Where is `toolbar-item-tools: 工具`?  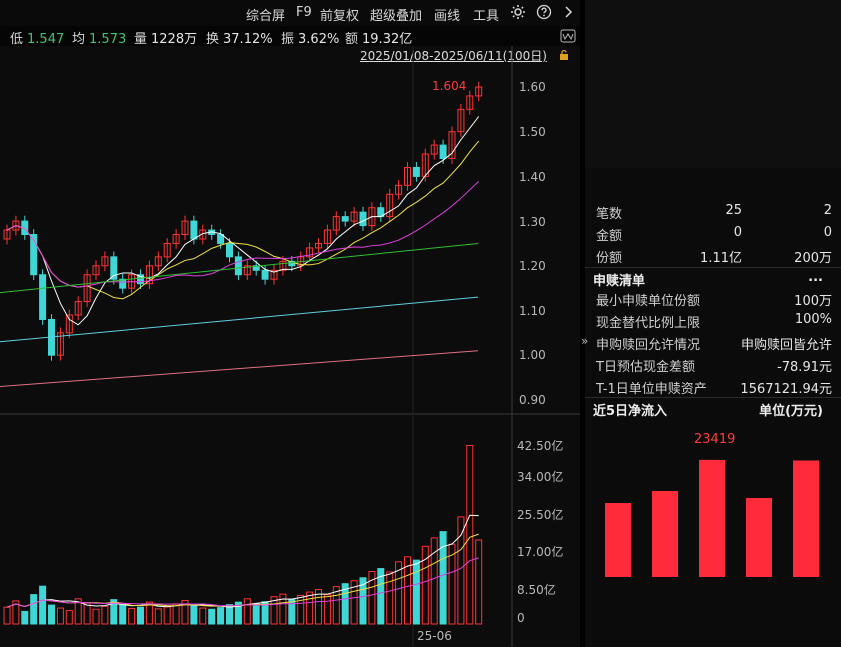 toolbar-item-tools: 工具 is located at coordinates (486, 16).